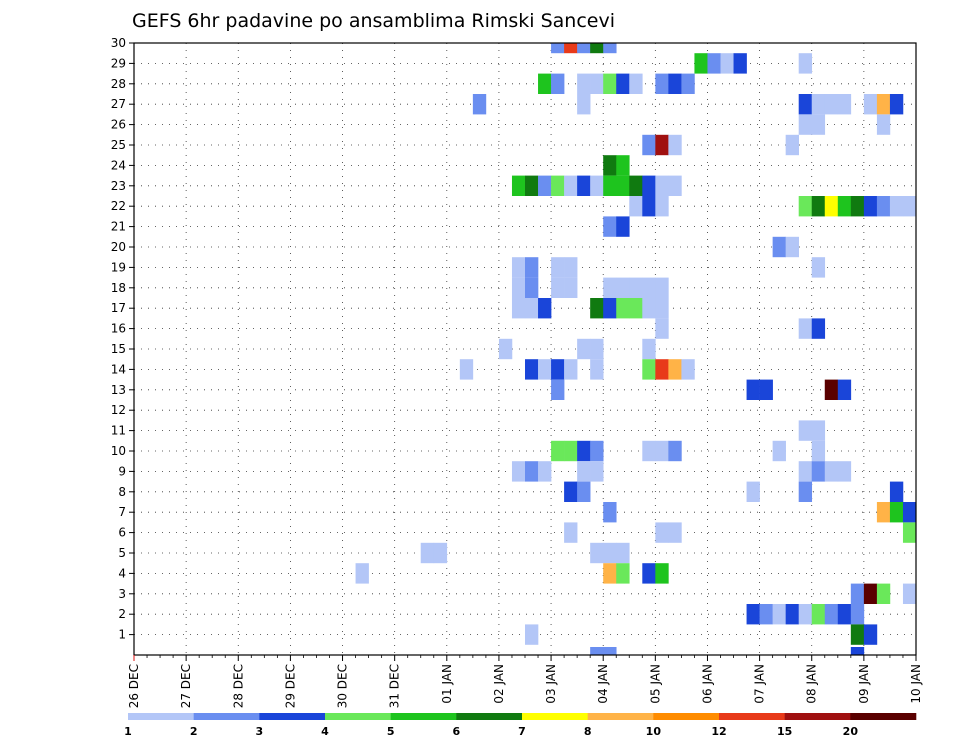  I want to click on y-tick-label: 13, so click(118, 390).